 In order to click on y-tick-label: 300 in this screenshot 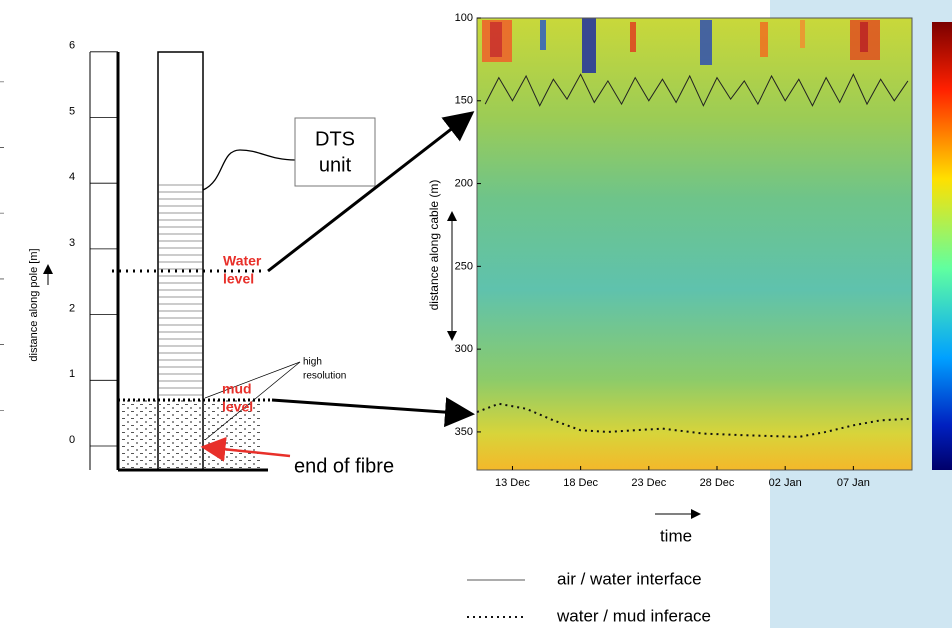, I will do `click(464, 349)`.